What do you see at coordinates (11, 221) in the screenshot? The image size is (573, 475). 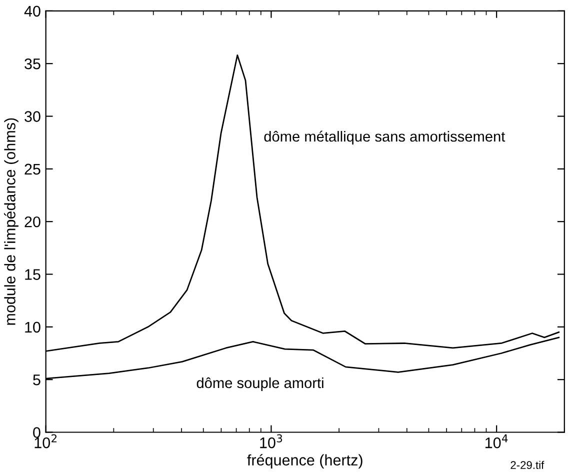 I see `y-axis-title: module de l'impédance (ohms)` at bounding box center [11, 221].